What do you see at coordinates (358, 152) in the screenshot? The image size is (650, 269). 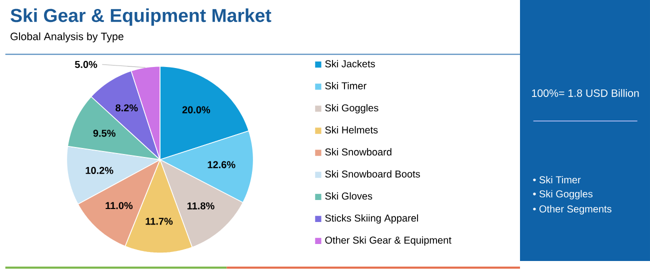 I see `legend-label: Ski Snowboard` at bounding box center [358, 152].